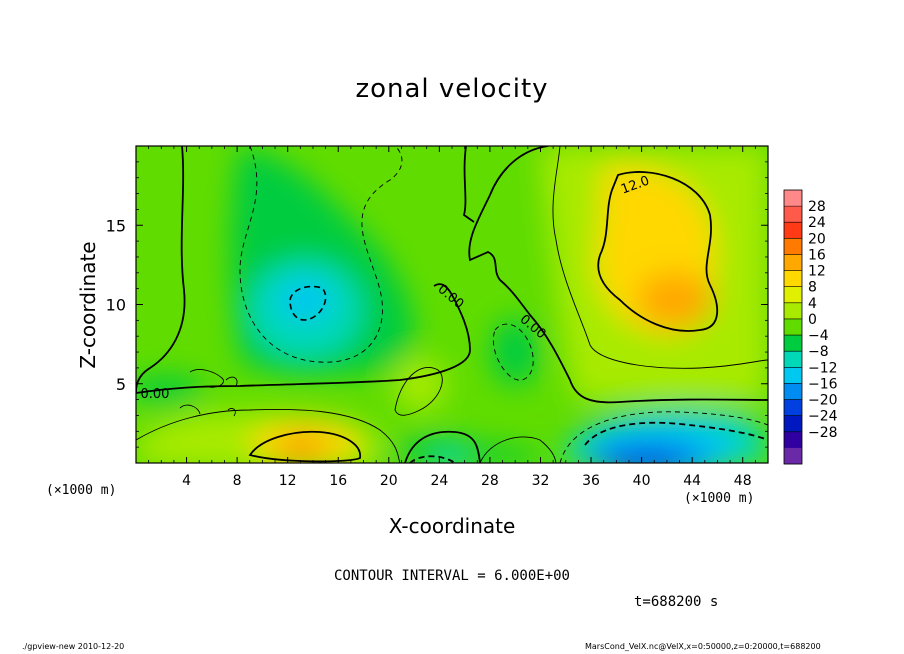 Image resolution: width=904 pixels, height=654 pixels. Describe the element at coordinates (452, 526) in the screenshot. I see `x-axis-label: X-coordinate` at that location.